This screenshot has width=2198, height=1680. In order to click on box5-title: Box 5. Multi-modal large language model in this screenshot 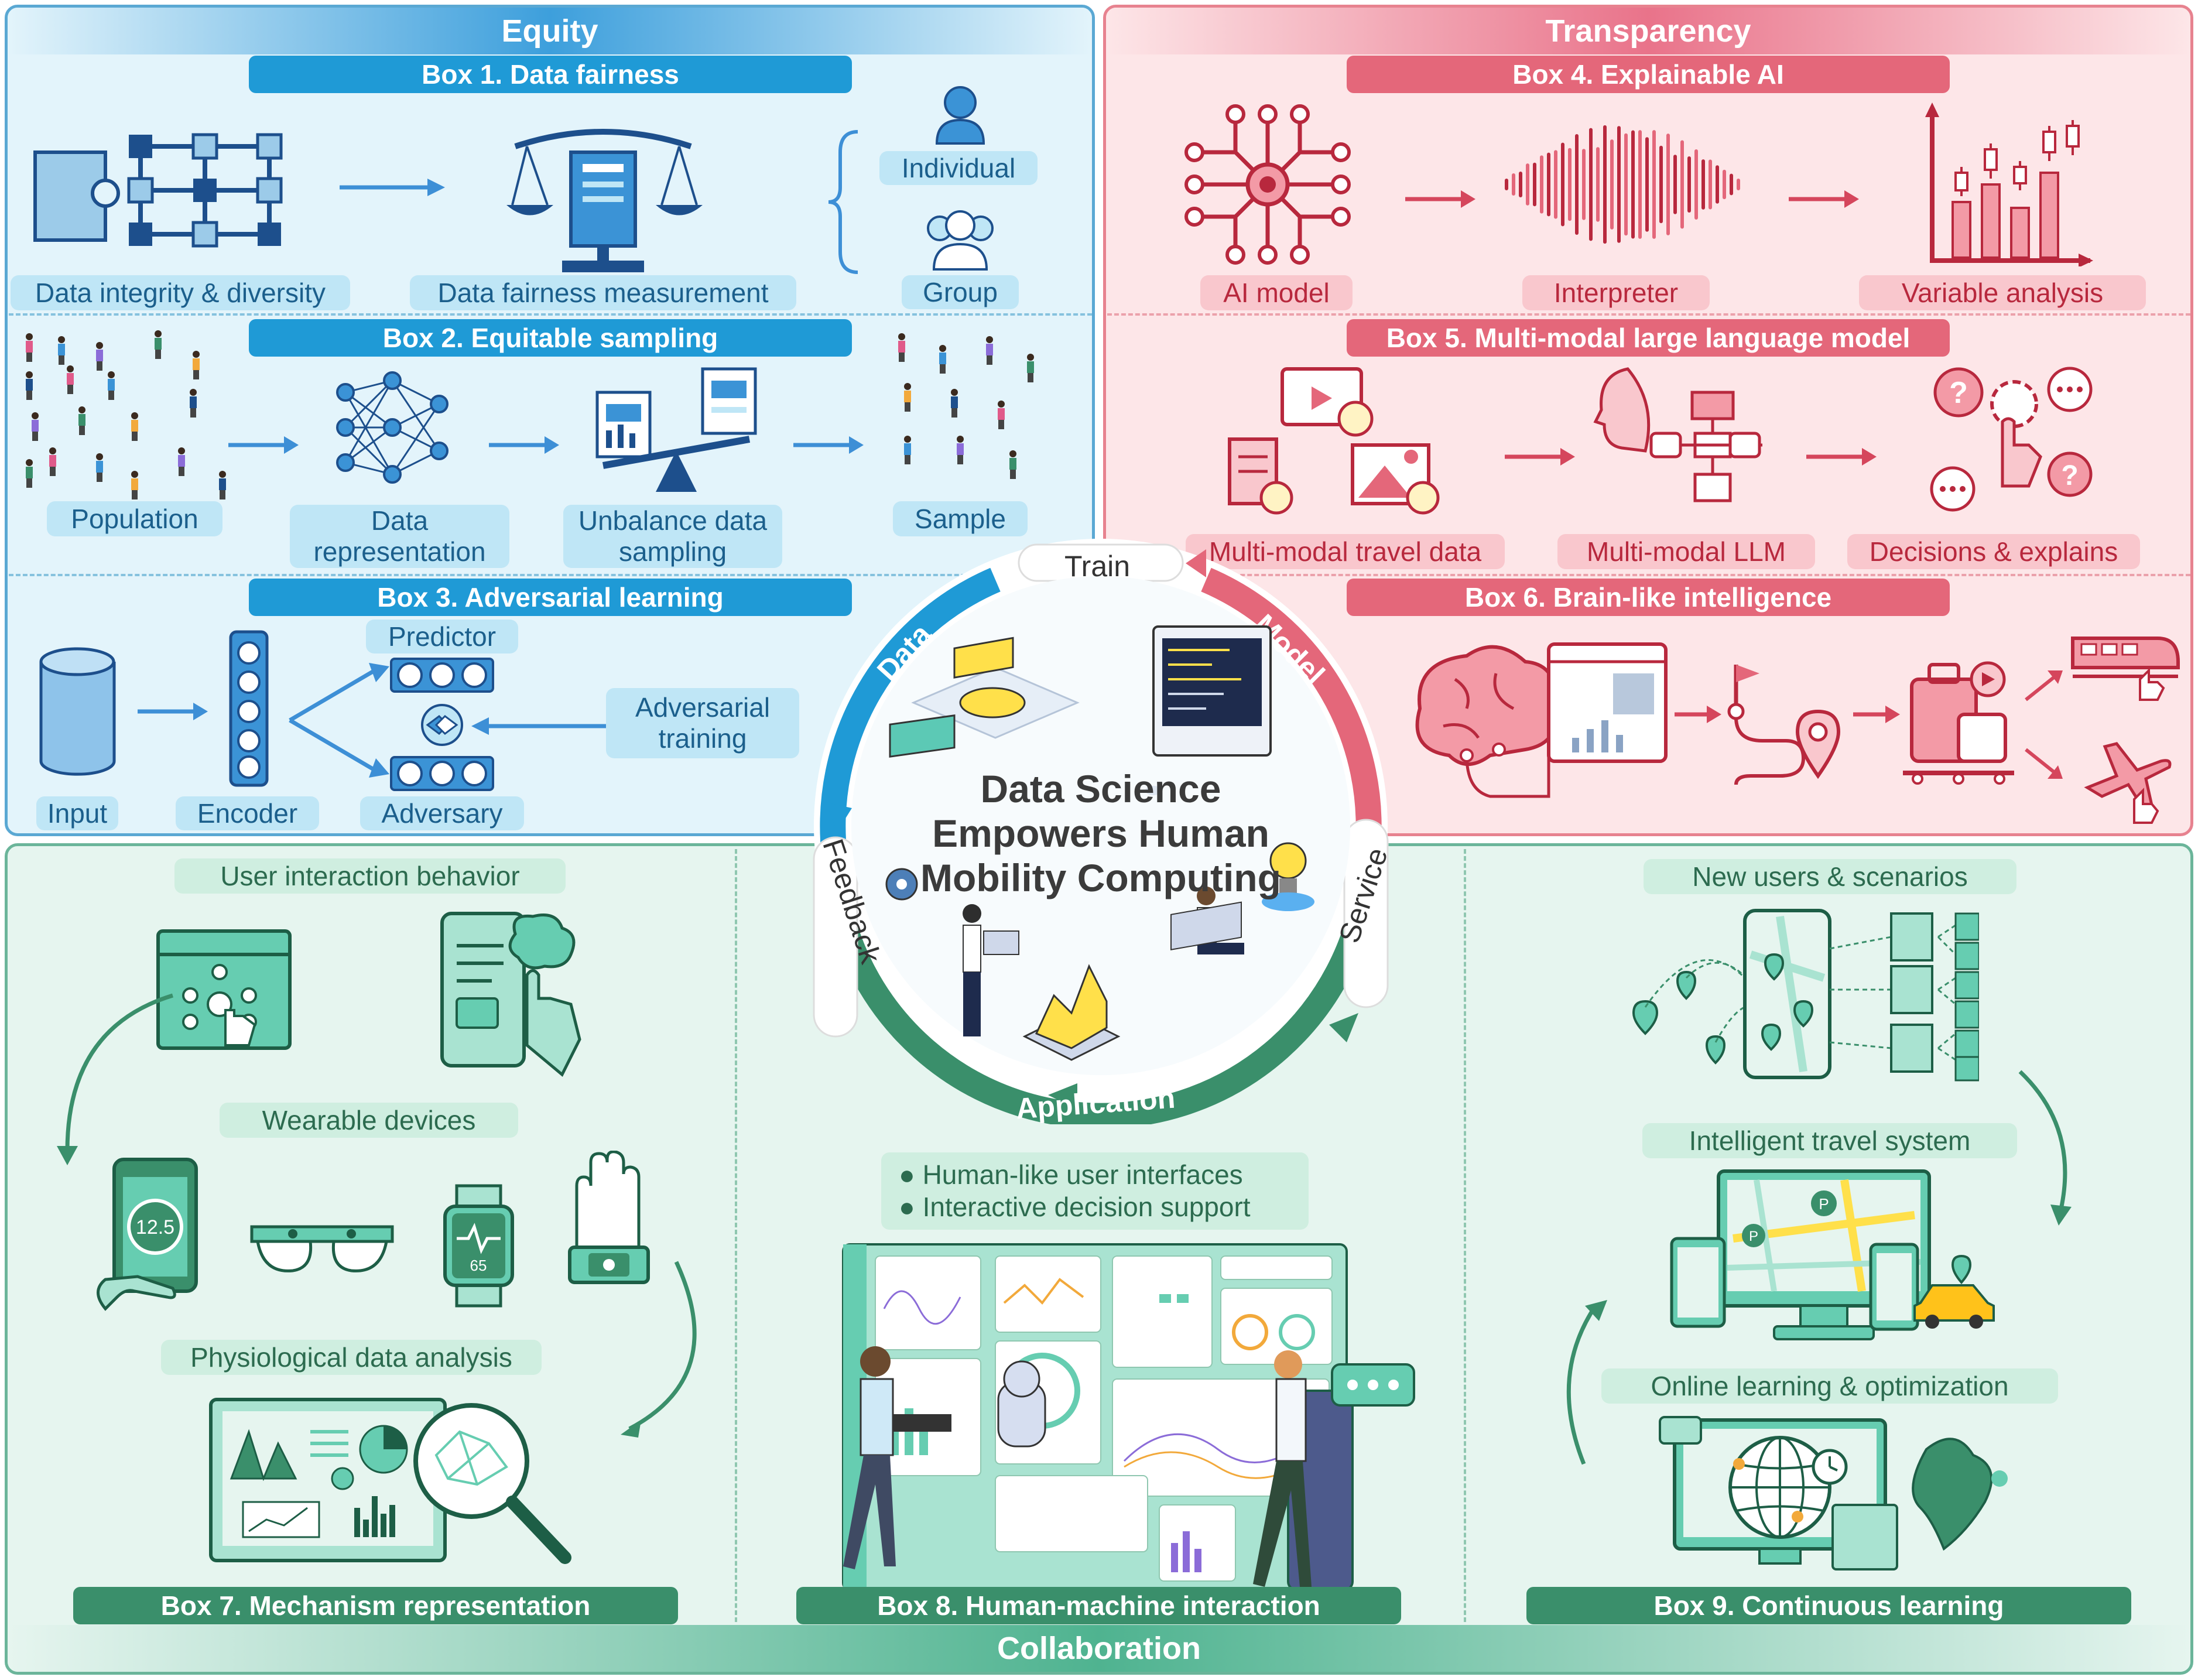, I will do `click(1649, 338)`.